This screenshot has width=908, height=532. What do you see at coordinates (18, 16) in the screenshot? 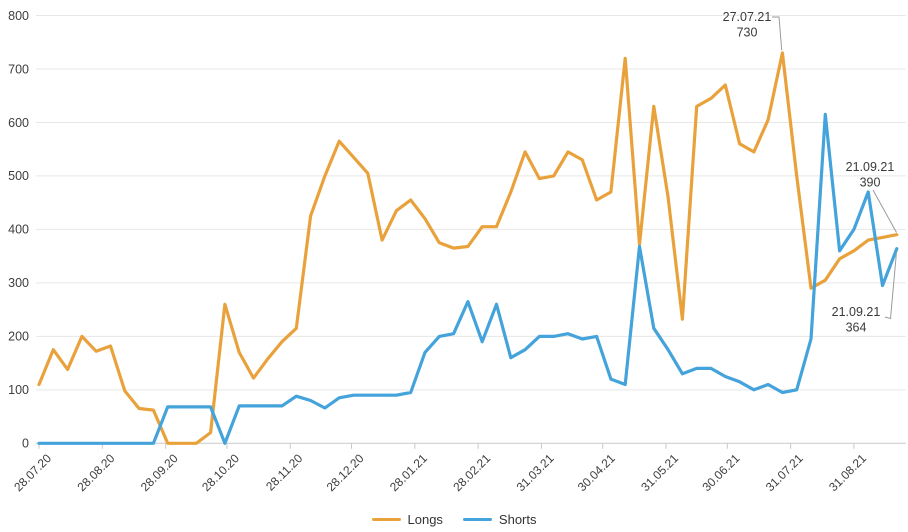
I see `y-axis-label: 800` at bounding box center [18, 16].